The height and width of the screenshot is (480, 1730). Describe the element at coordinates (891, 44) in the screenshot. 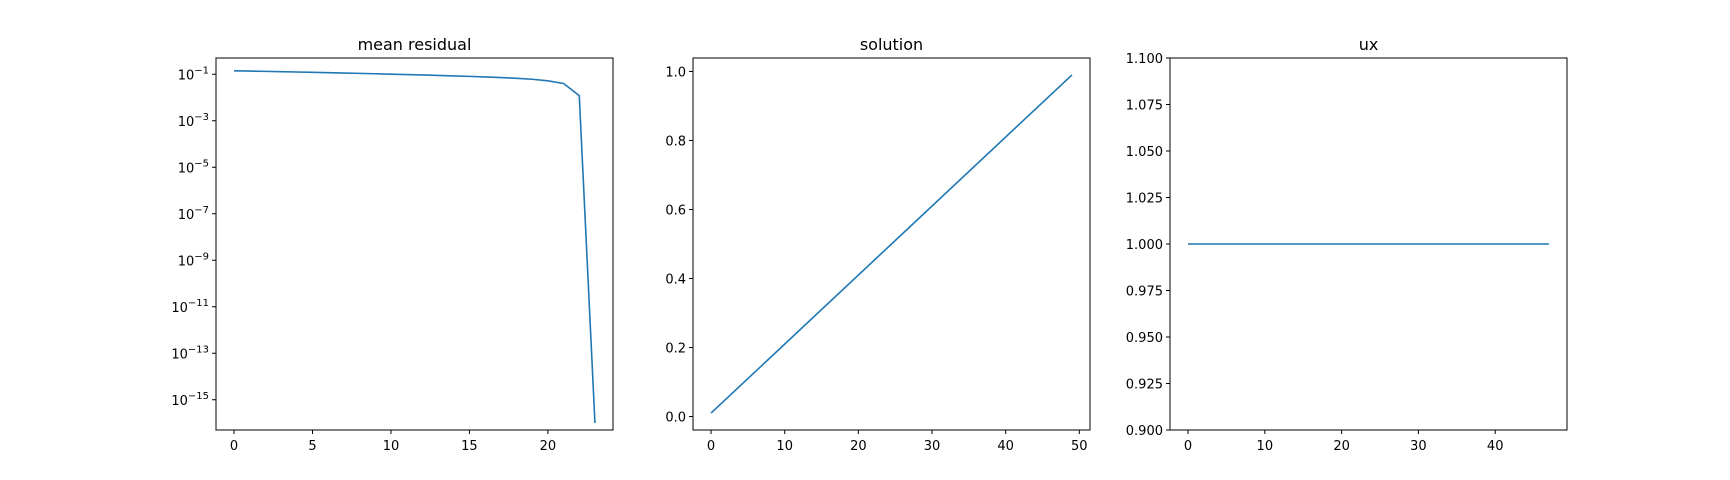

I see `chart-title: solution` at that location.